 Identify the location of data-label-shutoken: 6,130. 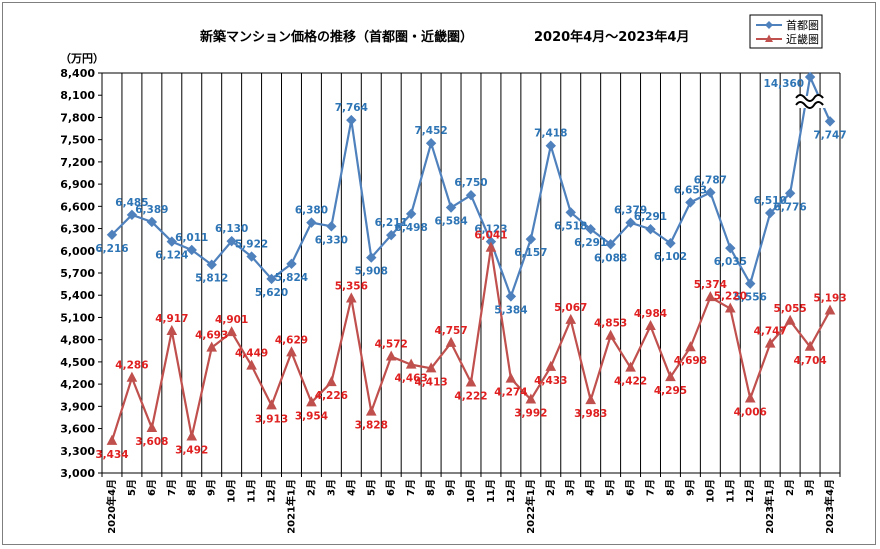
(231, 229).